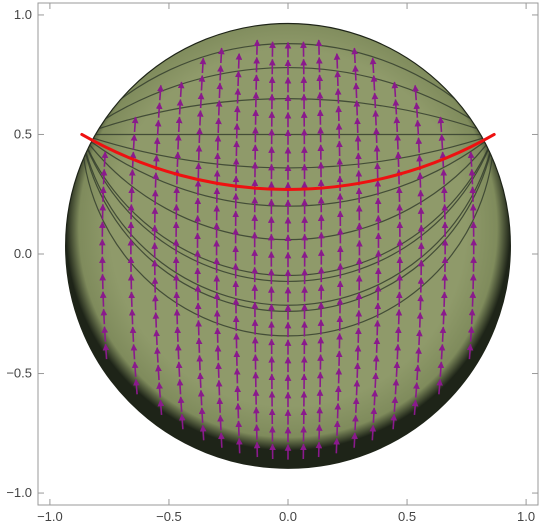 This screenshot has height=525, width=540. What do you see at coordinates (288, 161) in the screenshot?
I see `highlight-curve` at bounding box center [288, 161].